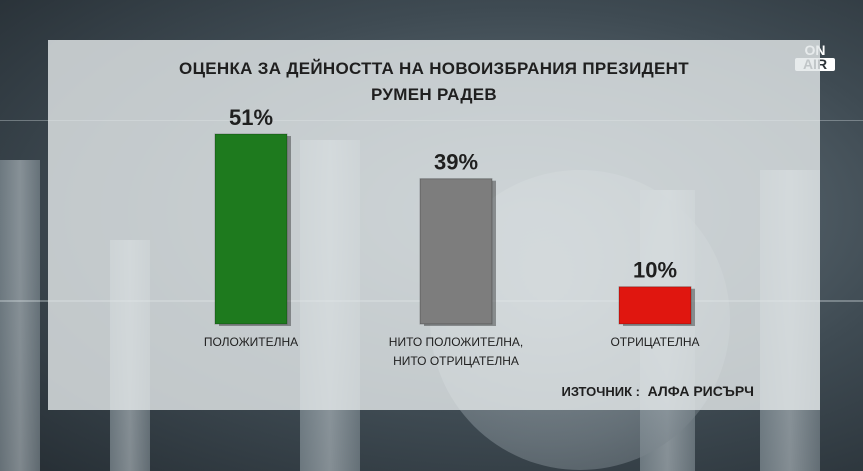  What do you see at coordinates (434, 94) in the screenshot?
I see `chart-title-line-2: РУМЕН РАДЕВ` at bounding box center [434, 94].